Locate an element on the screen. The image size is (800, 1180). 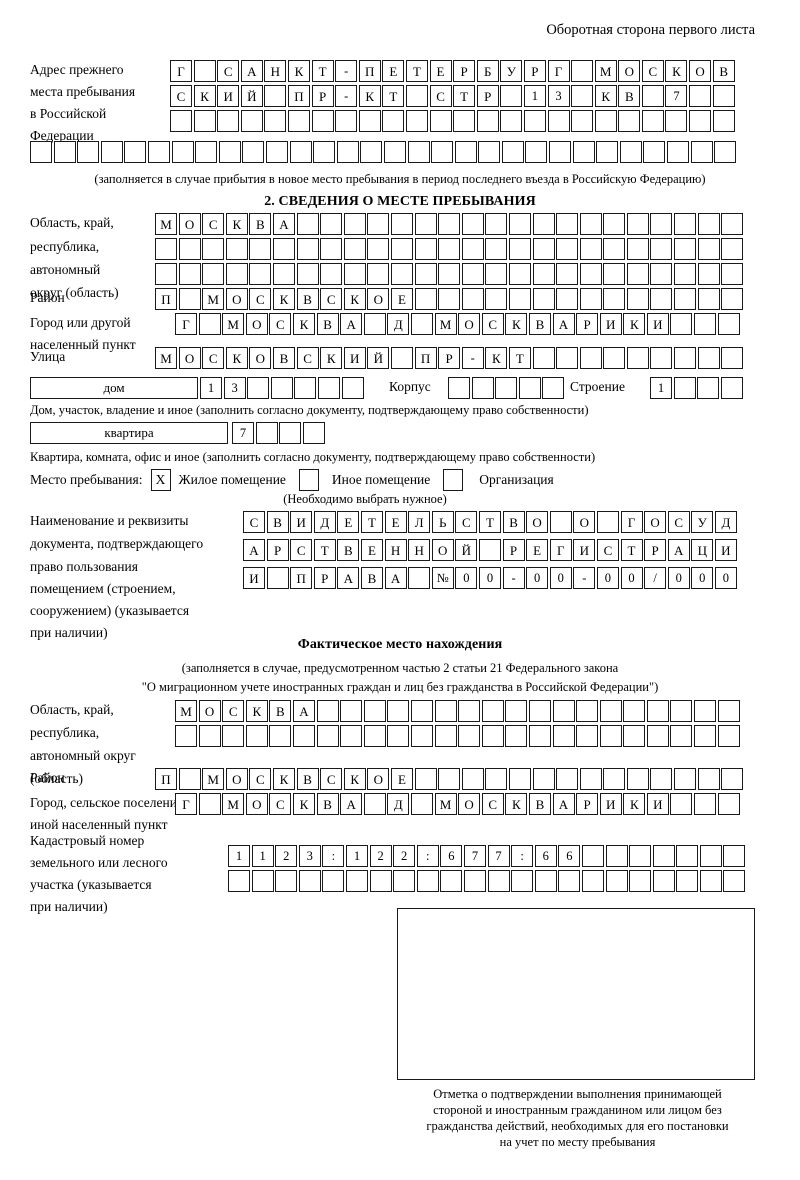
form-cell: - is located at coordinates (513, 578).